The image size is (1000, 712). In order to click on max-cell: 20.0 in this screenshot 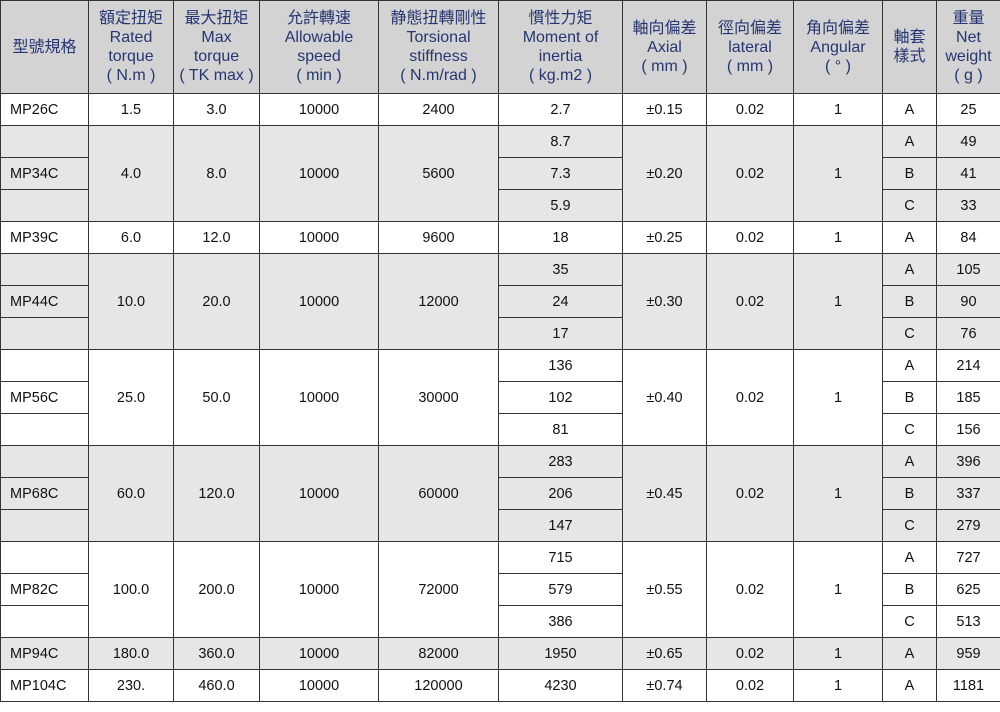, I will do `click(216, 301)`.